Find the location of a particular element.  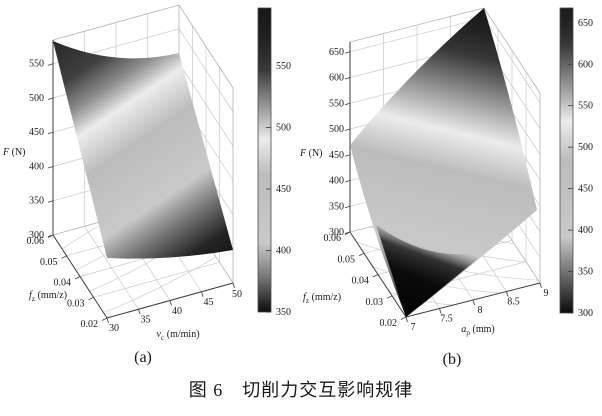

plot-a-z-tick: 450 is located at coordinates (36, 132).